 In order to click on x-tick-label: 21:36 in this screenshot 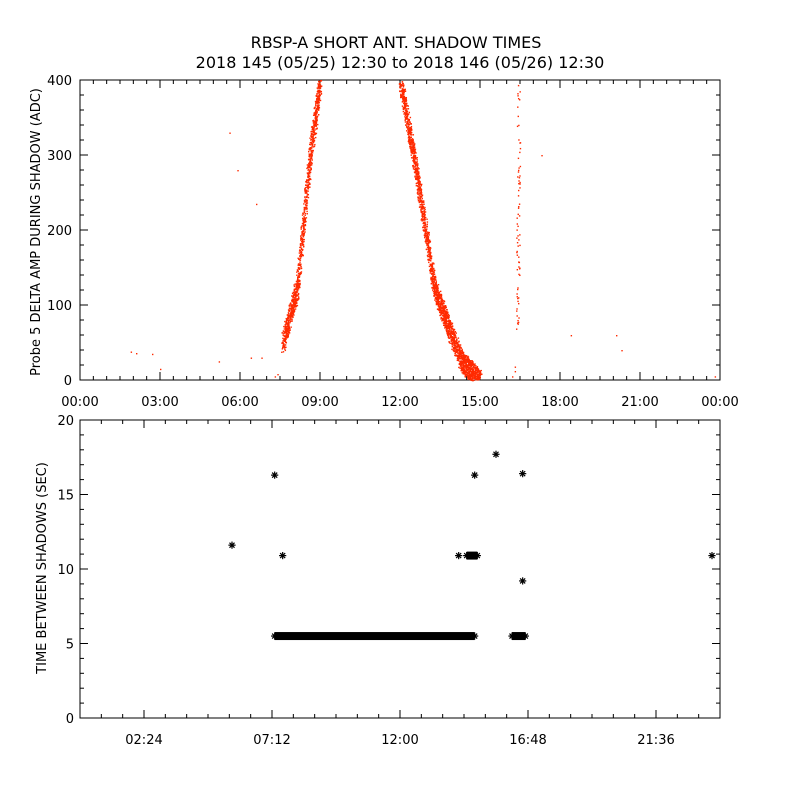, I will do `click(655, 740)`.